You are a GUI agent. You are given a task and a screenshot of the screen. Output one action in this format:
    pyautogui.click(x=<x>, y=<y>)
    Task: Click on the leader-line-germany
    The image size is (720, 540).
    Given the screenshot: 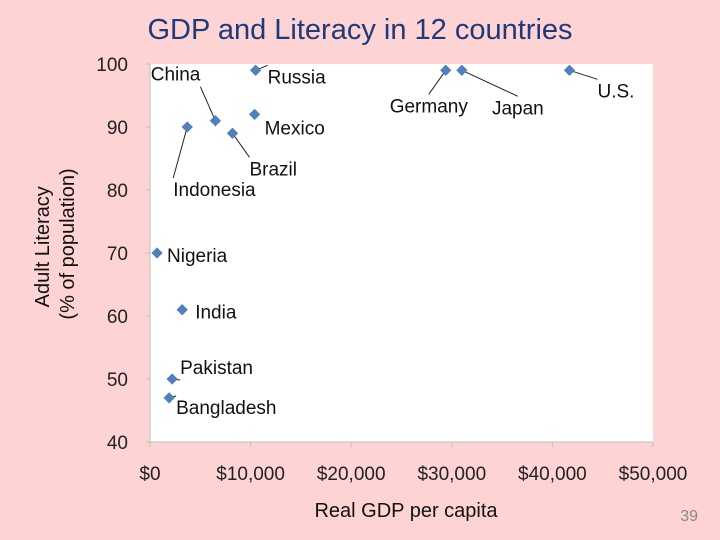 What is the action you would take?
    pyautogui.click(x=437, y=82)
    